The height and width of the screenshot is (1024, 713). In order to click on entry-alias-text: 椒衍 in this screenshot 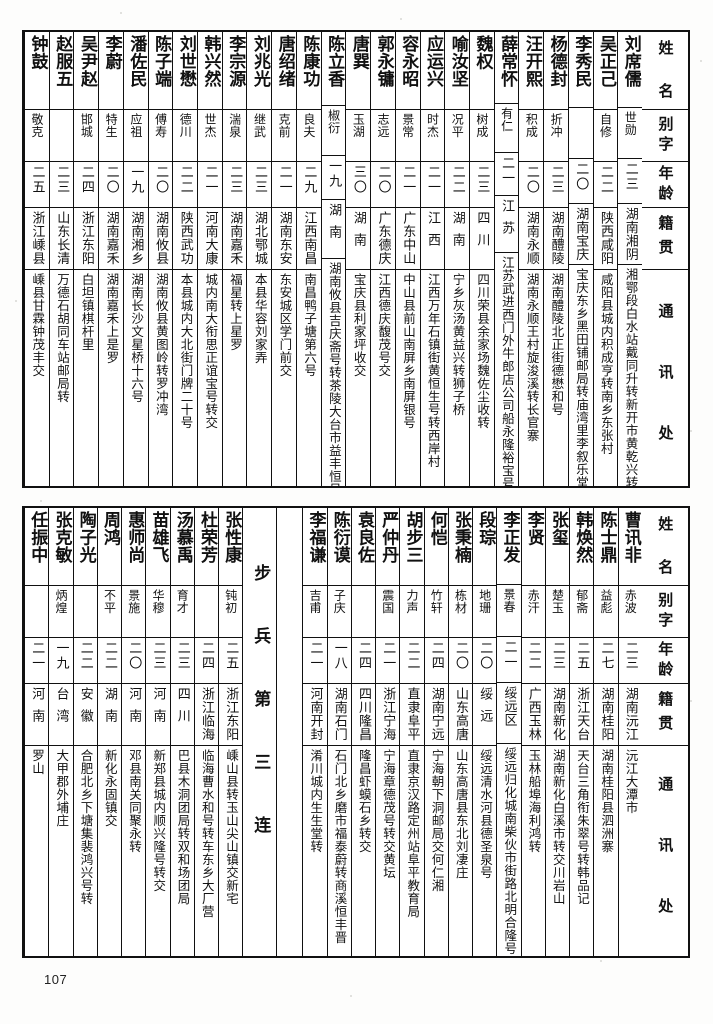, I will do `click(333, 122)`.